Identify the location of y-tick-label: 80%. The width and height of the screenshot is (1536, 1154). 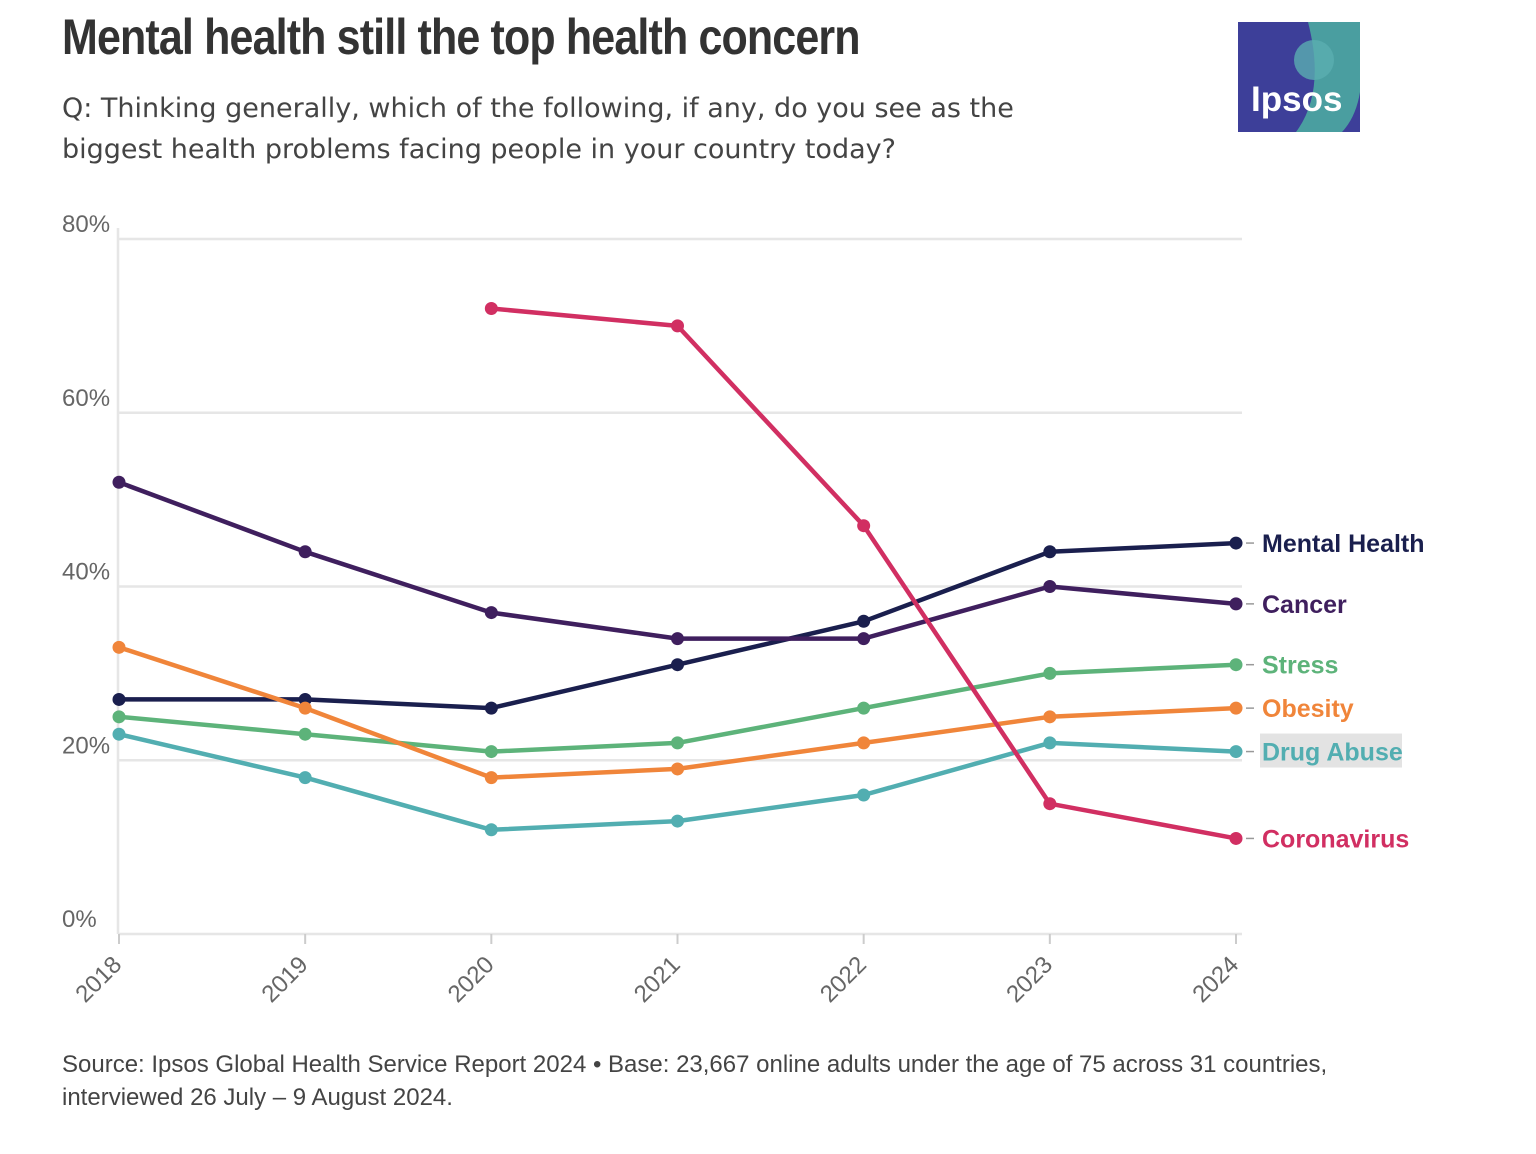
(86, 224).